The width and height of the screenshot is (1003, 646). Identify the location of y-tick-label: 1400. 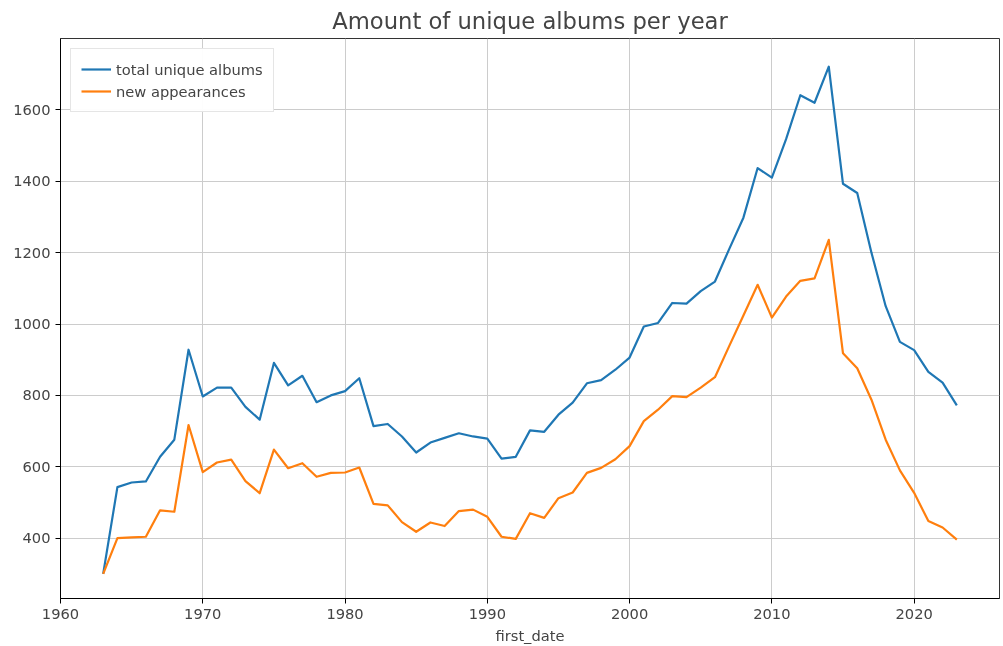
(32, 181).